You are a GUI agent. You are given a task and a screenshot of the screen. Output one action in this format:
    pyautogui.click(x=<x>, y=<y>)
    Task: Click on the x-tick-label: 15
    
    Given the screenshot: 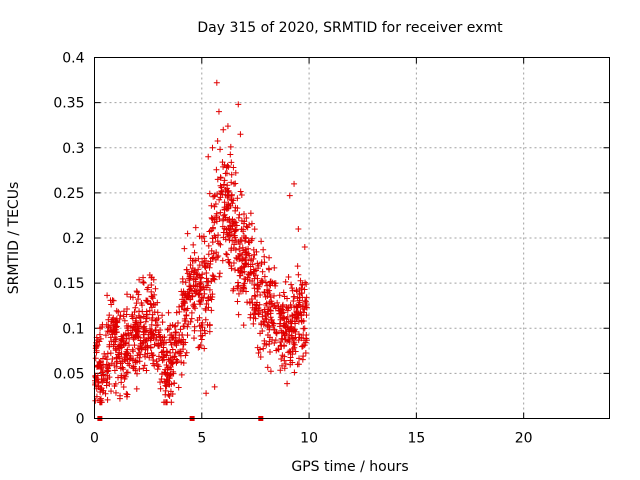 What is the action you would take?
    pyautogui.click(x=416, y=439)
    